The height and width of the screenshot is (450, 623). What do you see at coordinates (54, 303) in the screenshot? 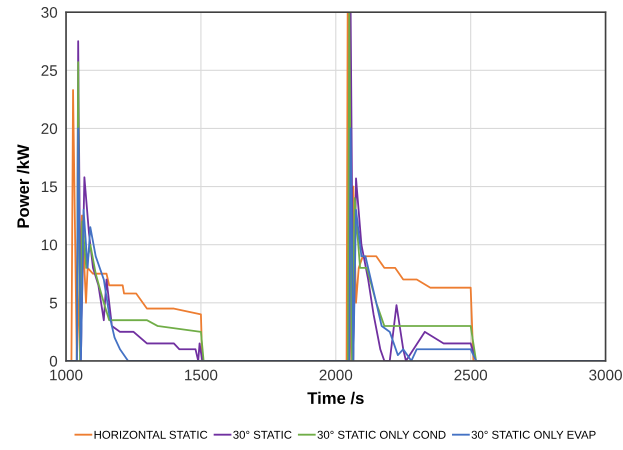
I see `y-tick-label: 5` at bounding box center [54, 303].